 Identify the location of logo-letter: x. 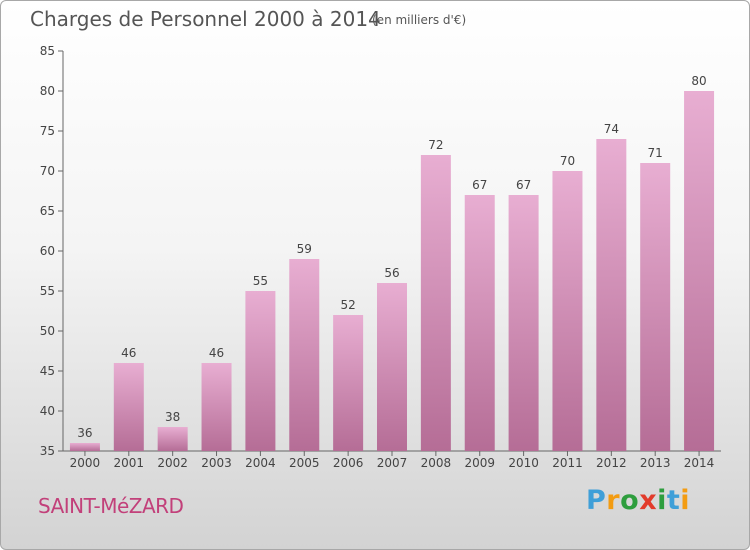
(648, 500).